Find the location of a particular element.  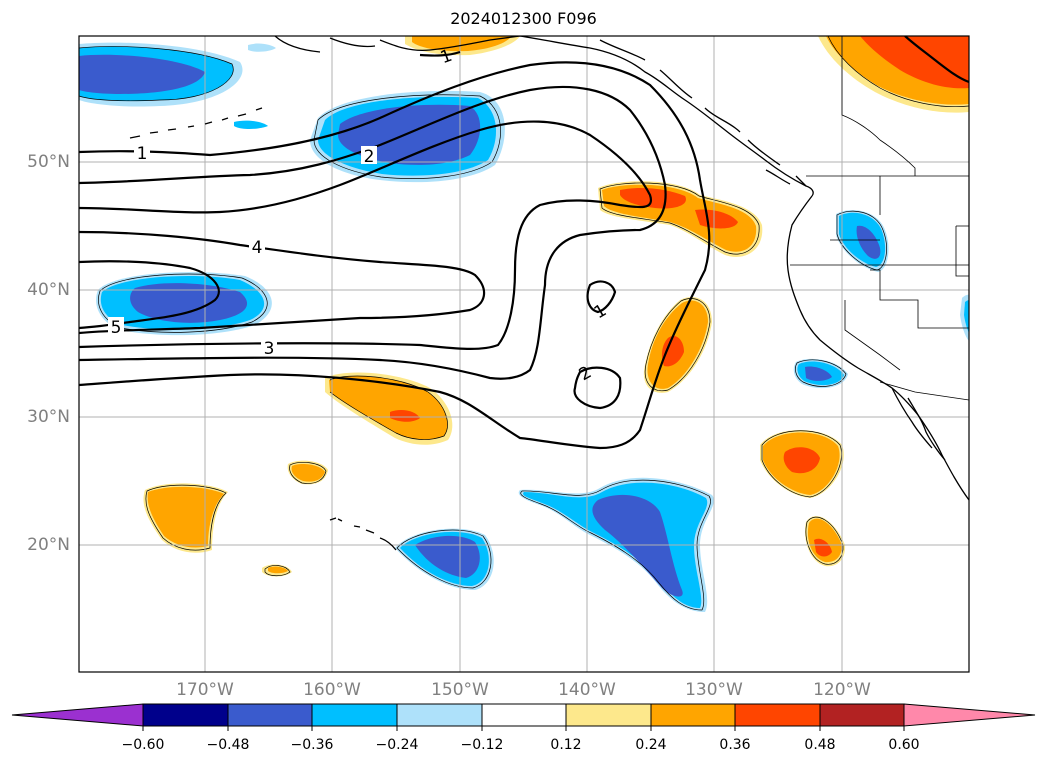

lat-label: 20°N is located at coordinates (48, 545).